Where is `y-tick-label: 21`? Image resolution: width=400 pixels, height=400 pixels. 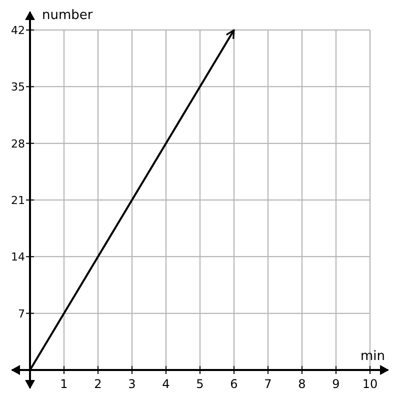
y-tick-label: 21 is located at coordinates (18, 200).